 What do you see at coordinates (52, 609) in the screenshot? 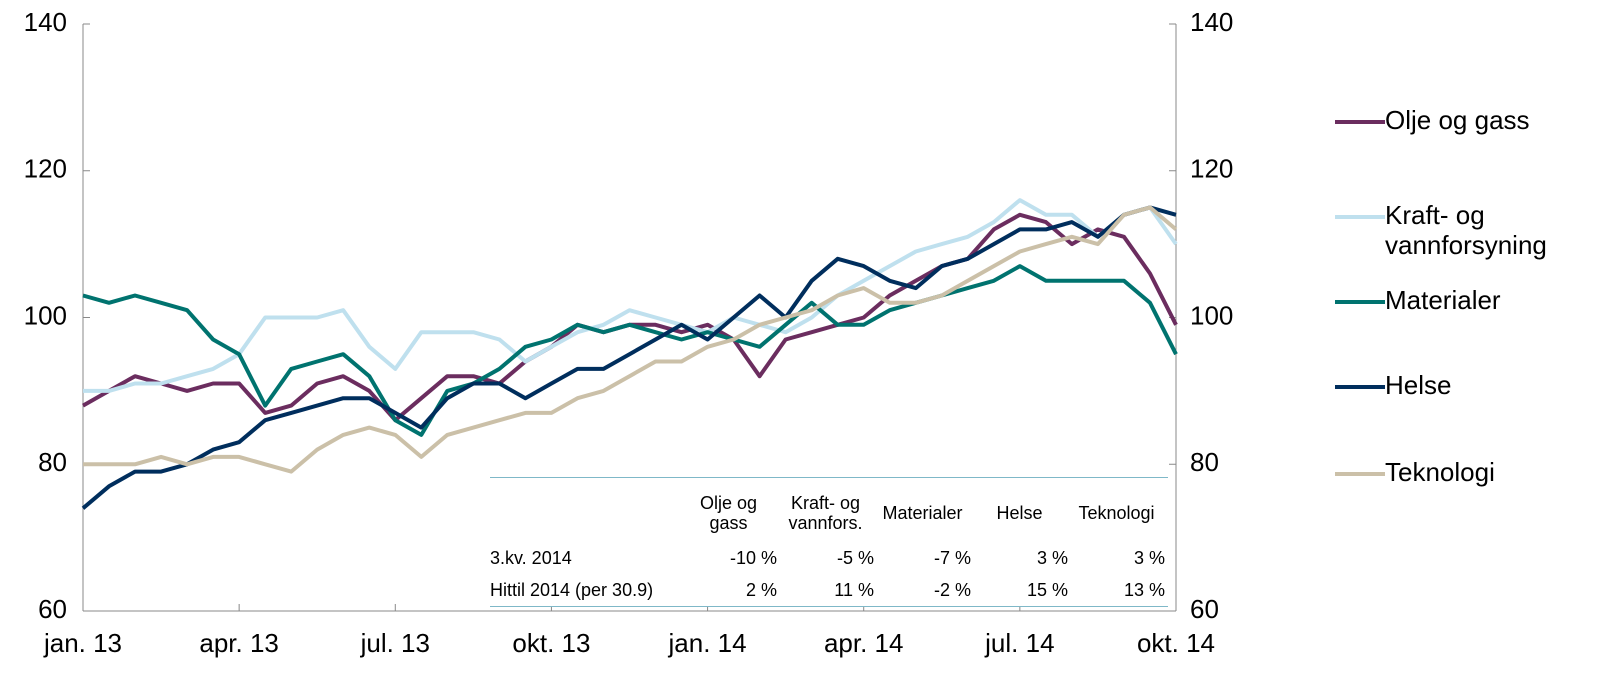
I see `y-tick-label: 60` at bounding box center [52, 609].